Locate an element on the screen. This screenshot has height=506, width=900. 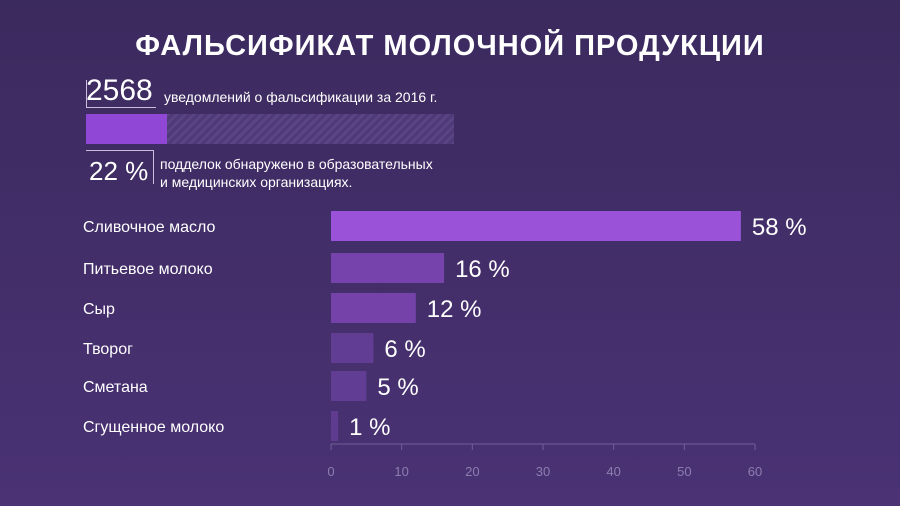
category-label: Творог is located at coordinates (108, 349).